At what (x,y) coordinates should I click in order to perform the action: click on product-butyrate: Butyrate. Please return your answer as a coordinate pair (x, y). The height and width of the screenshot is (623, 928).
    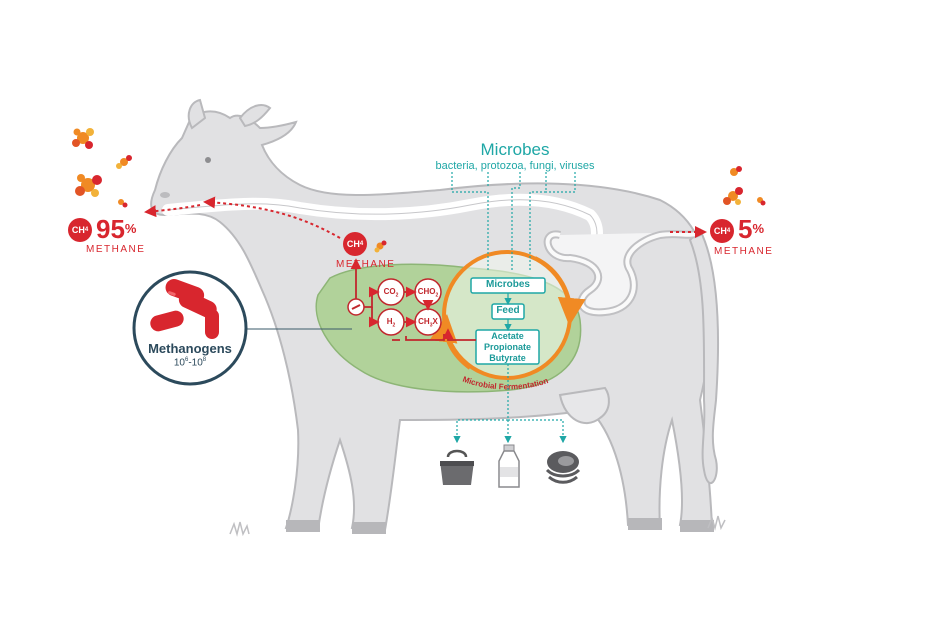
    Looking at the image, I should click on (507, 358).